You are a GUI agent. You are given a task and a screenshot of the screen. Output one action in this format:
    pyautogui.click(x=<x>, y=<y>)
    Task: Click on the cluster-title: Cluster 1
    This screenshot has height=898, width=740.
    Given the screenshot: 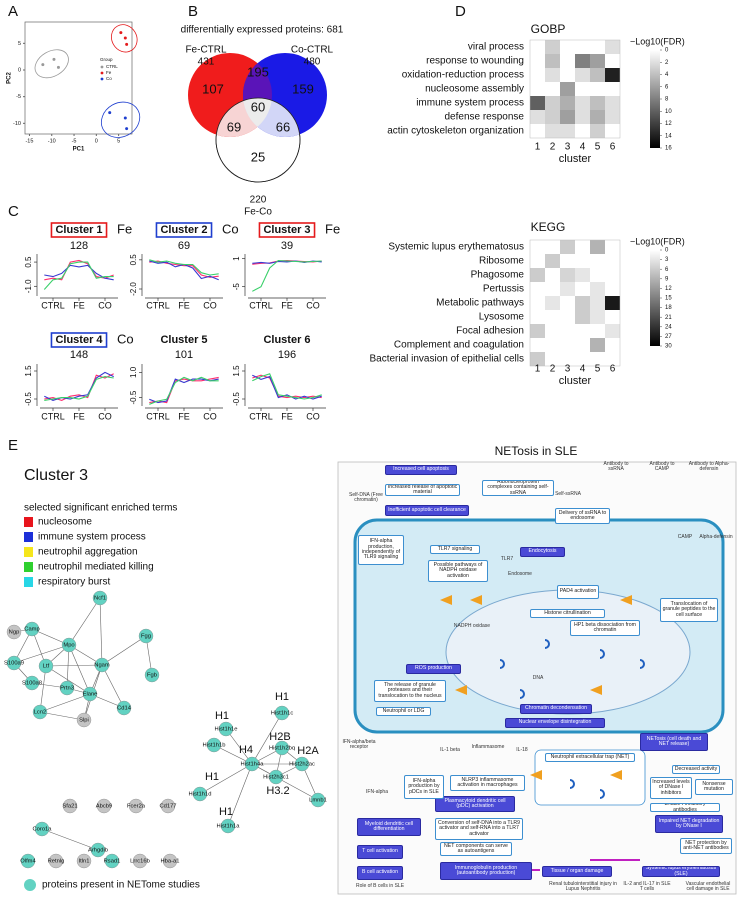 What is the action you would take?
    pyautogui.click(x=78, y=230)
    